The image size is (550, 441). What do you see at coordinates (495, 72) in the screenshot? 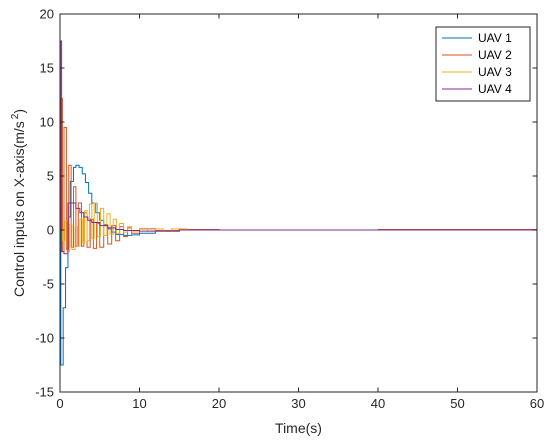
I see `legend-label-uav-3: UAV 3` at bounding box center [495, 72].